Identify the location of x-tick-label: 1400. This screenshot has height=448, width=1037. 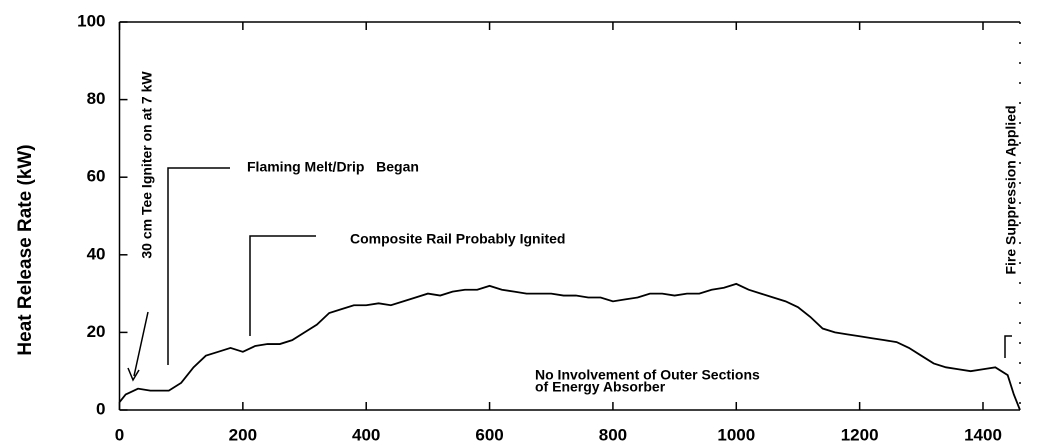
(983, 434).